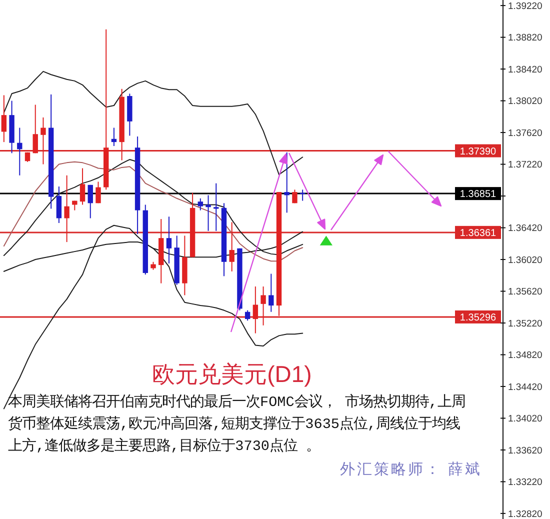 The image size is (550, 519). Describe the element at coordinates (525, 419) in the screenshot. I see `y-tick-label: 1.34020` at that location.